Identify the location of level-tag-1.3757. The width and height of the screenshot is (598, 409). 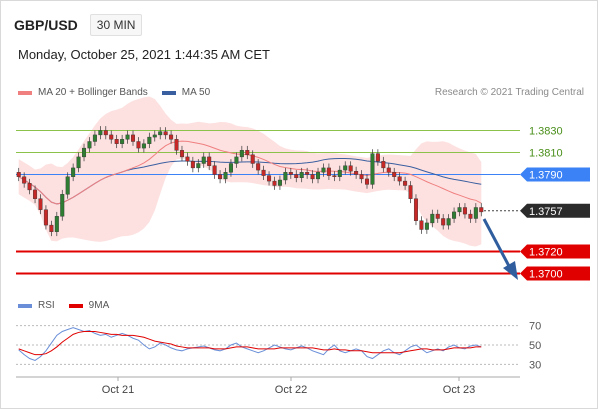
(555, 210).